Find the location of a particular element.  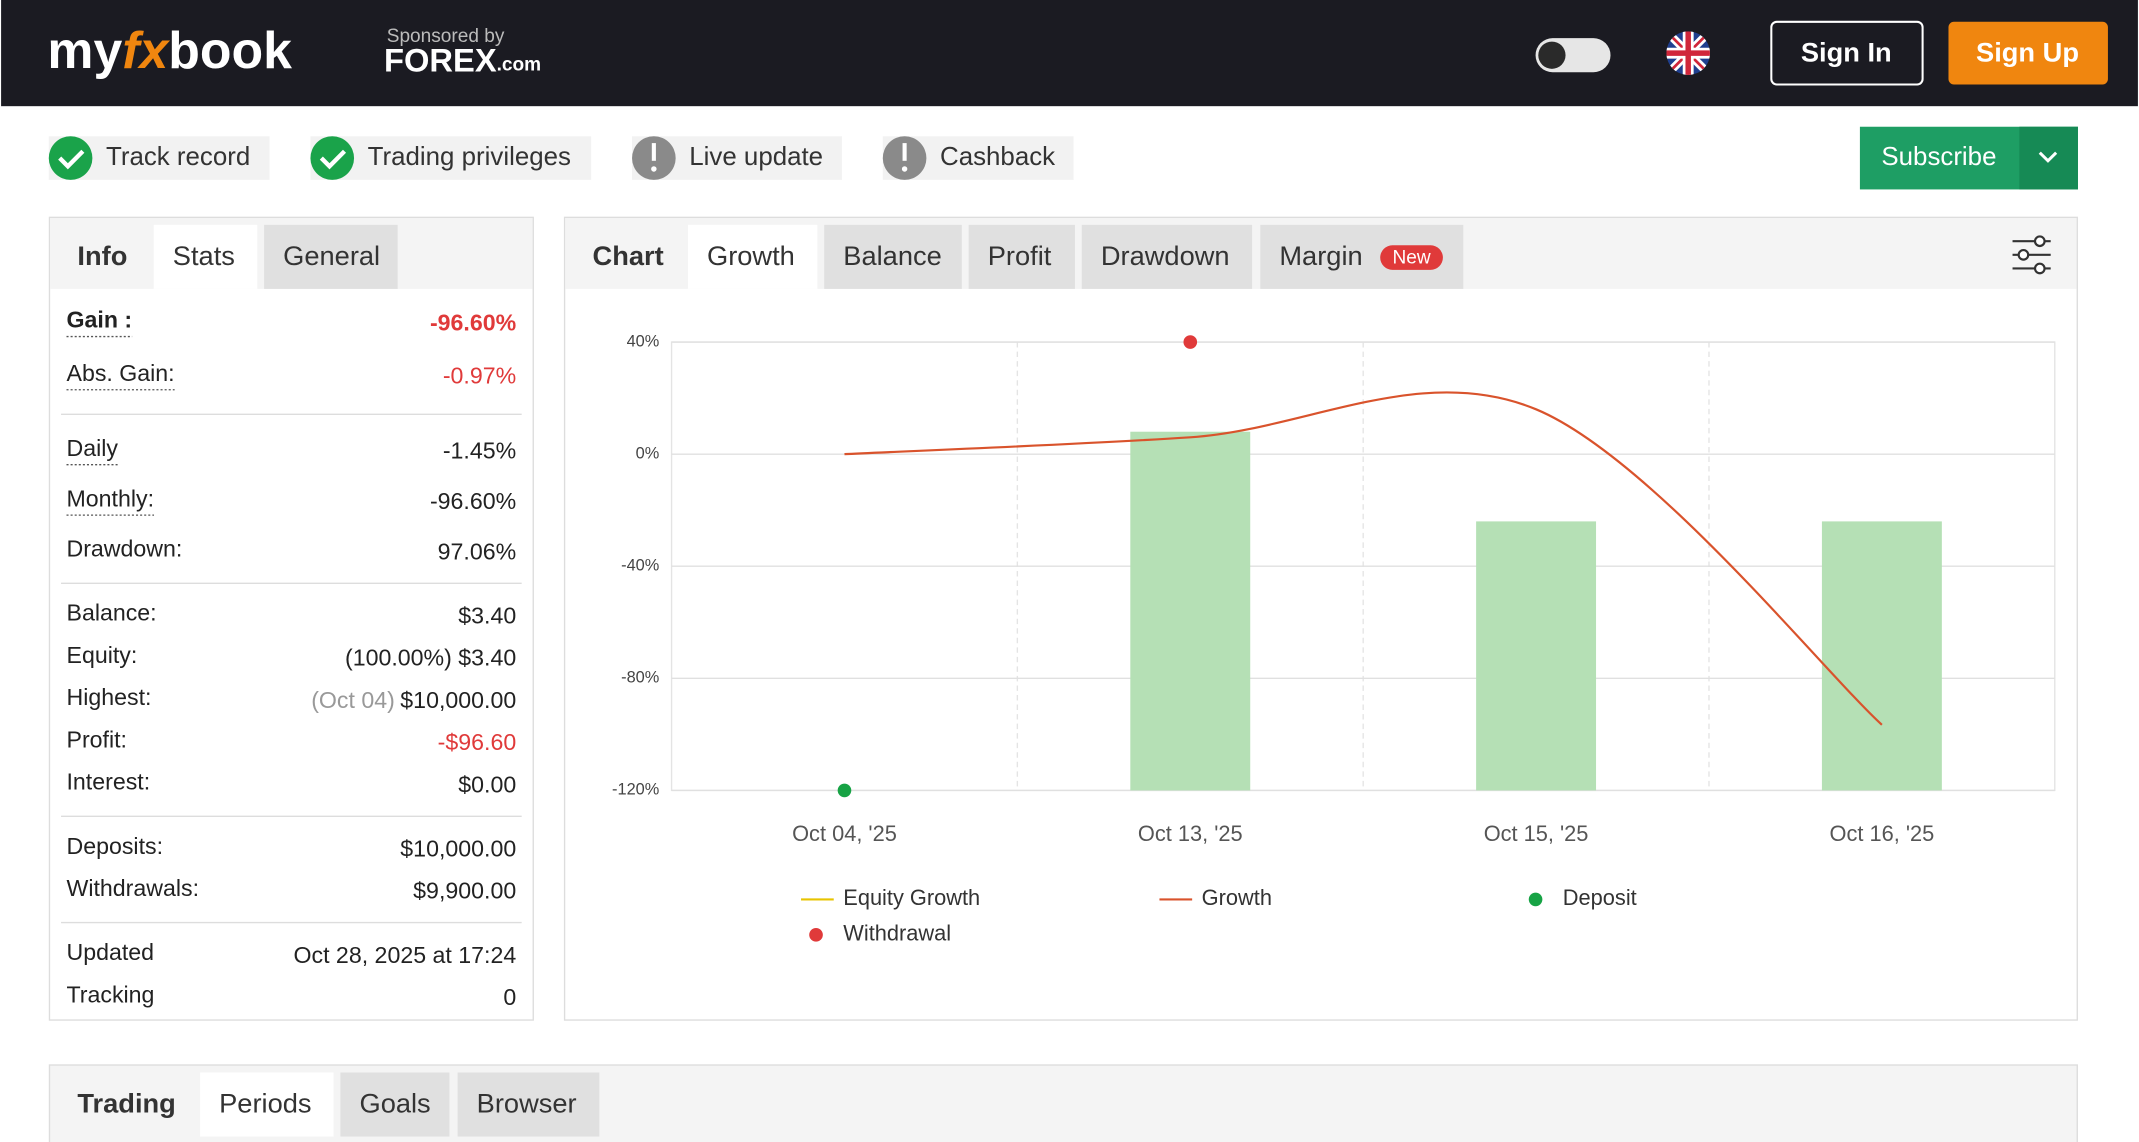

sponsor-name: FOREX is located at coordinates (440, 59).